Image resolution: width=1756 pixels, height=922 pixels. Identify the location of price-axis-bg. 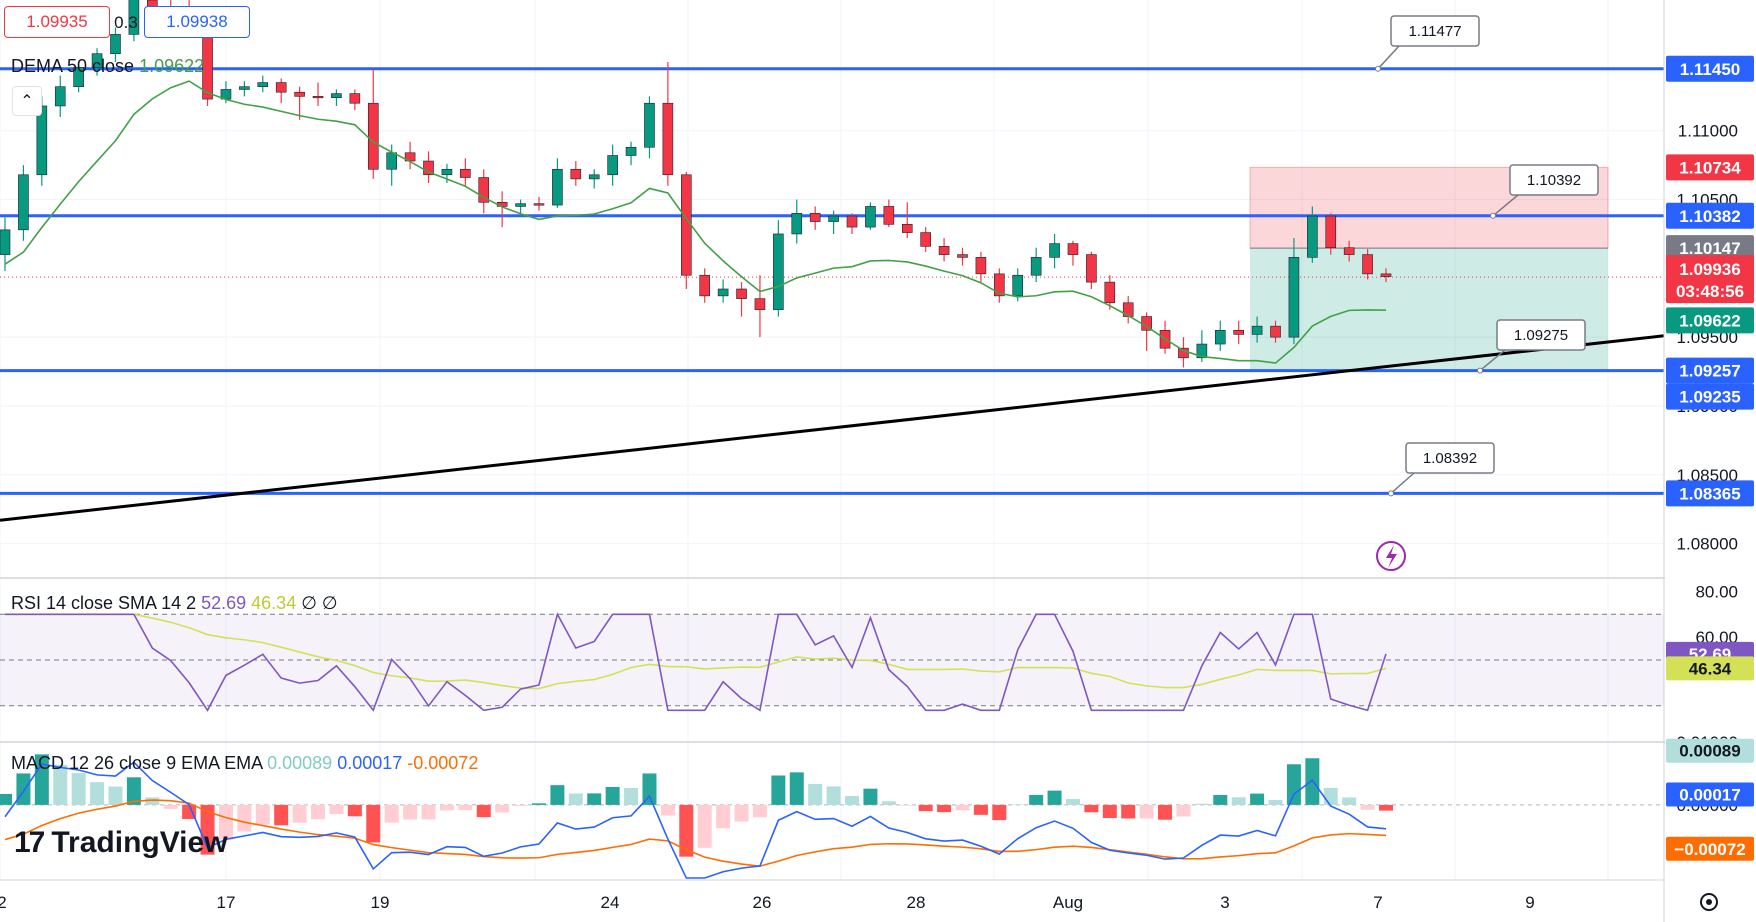
(1710, 461).